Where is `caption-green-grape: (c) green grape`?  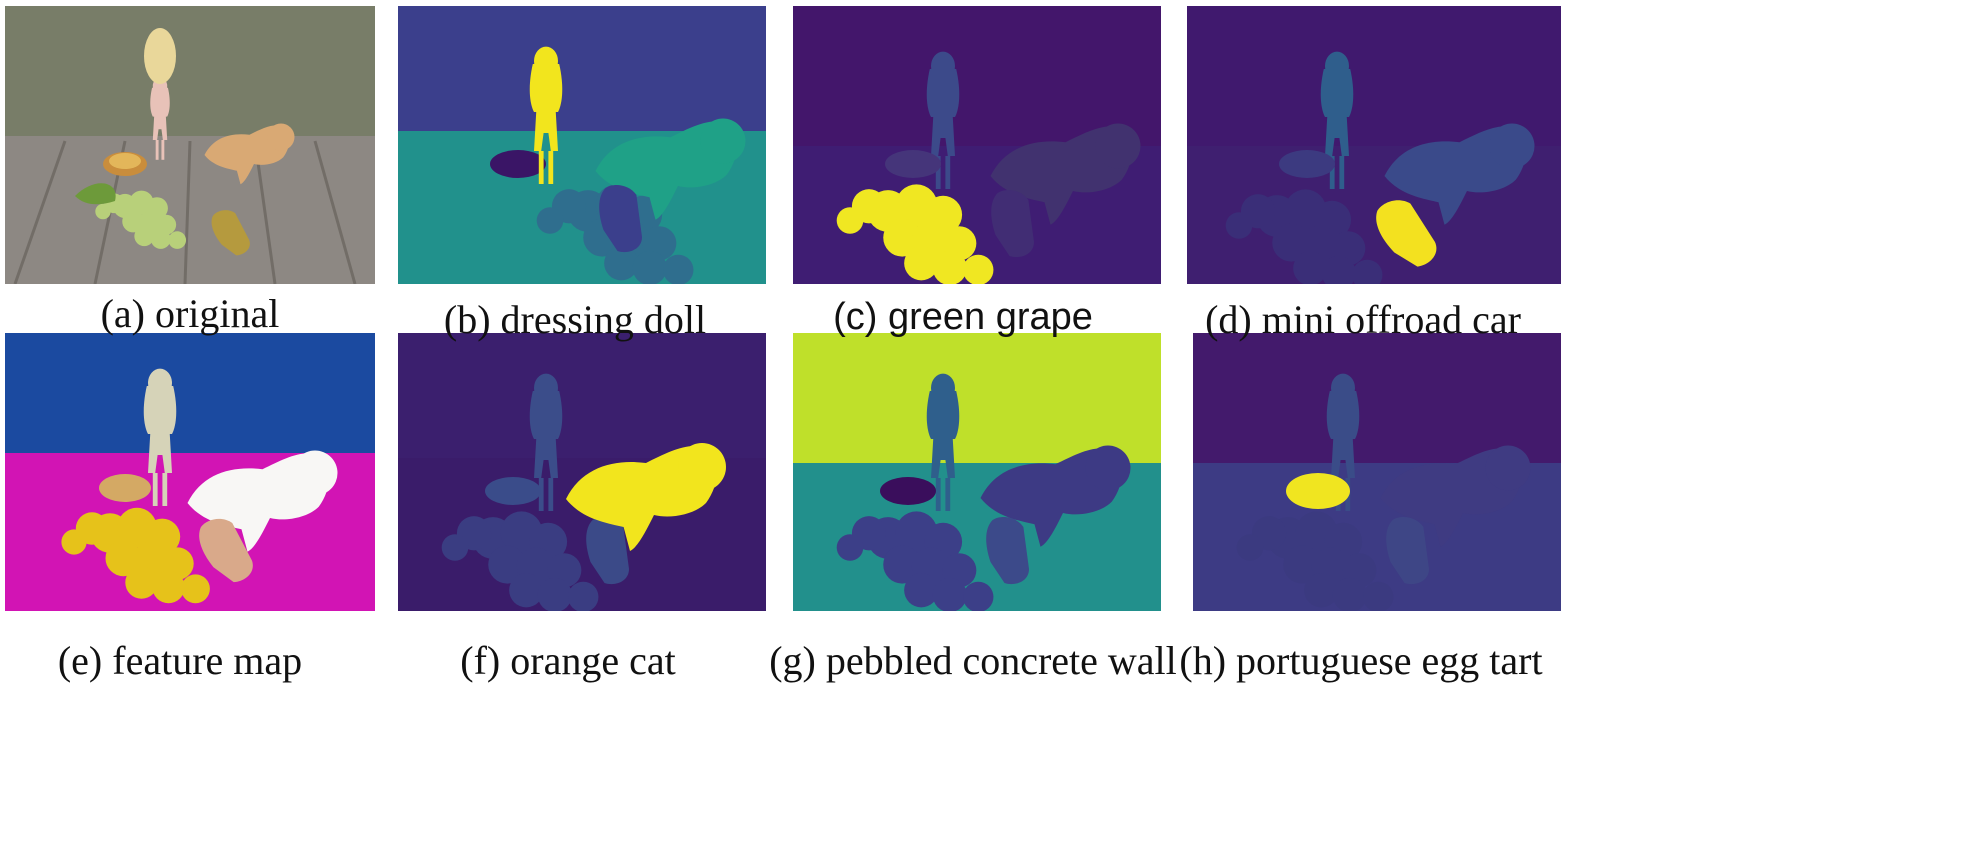 caption-green-grape: (c) green grape is located at coordinates (963, 317).